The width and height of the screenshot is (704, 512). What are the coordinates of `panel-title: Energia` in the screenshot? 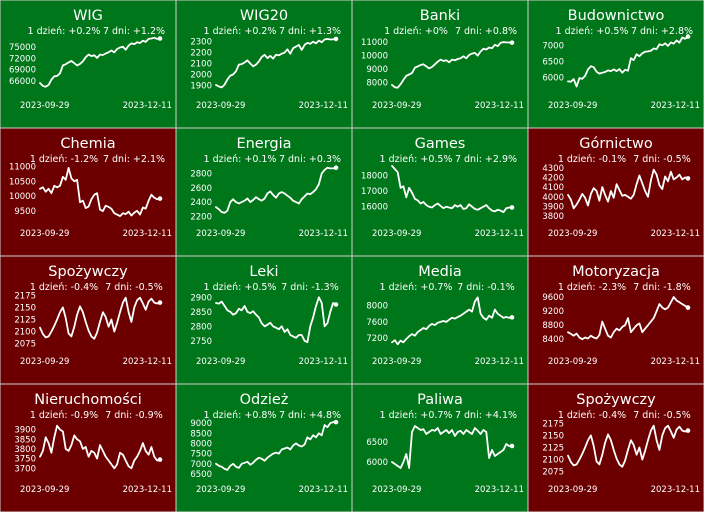 It's located at (263, 144).